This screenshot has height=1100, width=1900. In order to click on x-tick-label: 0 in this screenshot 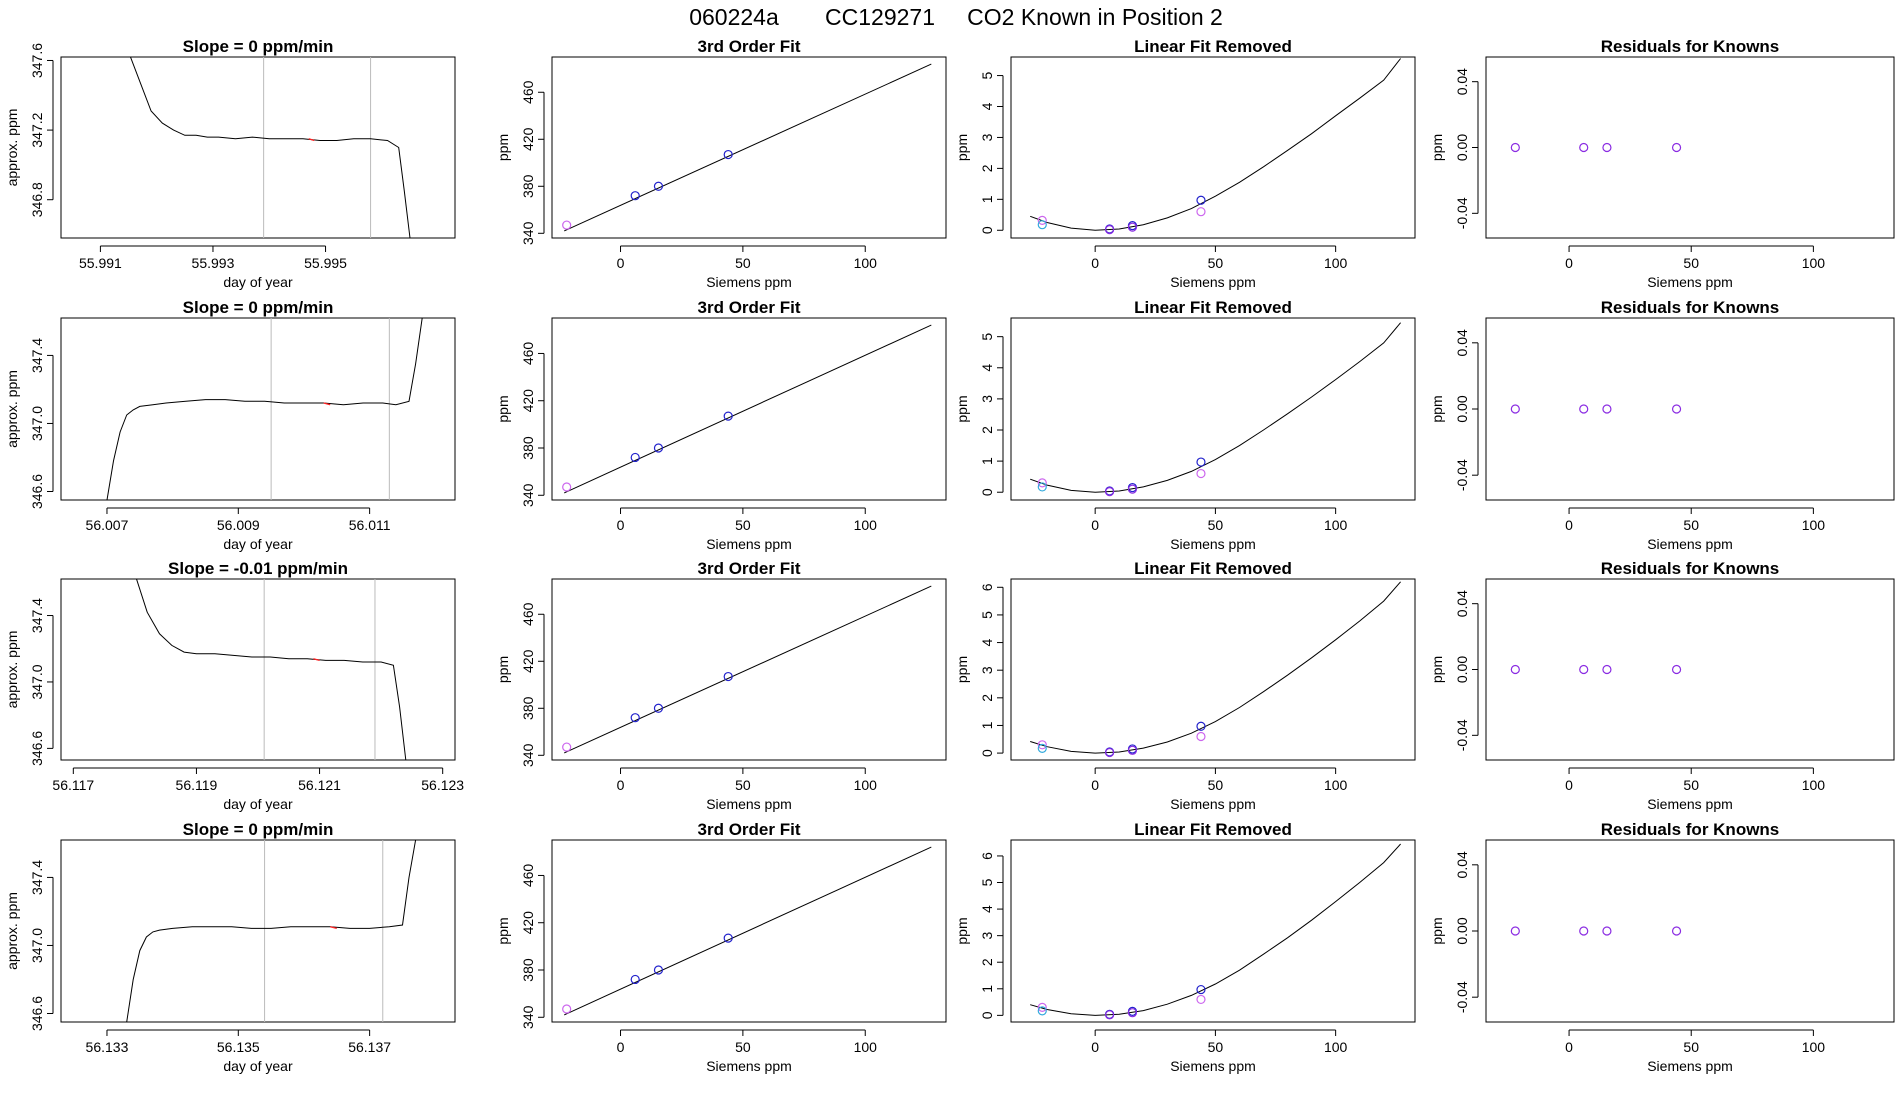, I will do `click(1095, 263)`.